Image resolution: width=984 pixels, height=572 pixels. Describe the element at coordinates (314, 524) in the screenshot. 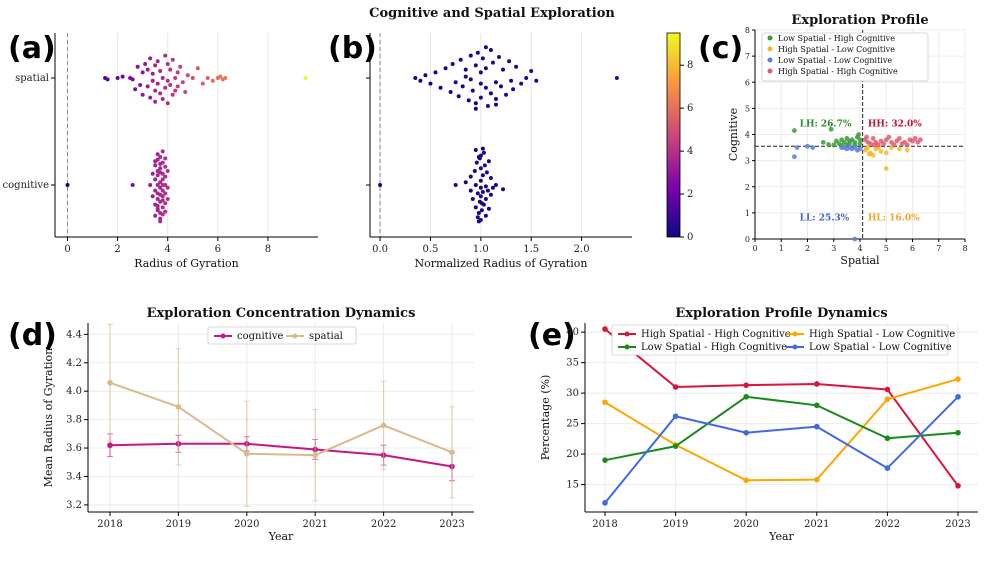

I see `x-tick-label: 2021` at that location.